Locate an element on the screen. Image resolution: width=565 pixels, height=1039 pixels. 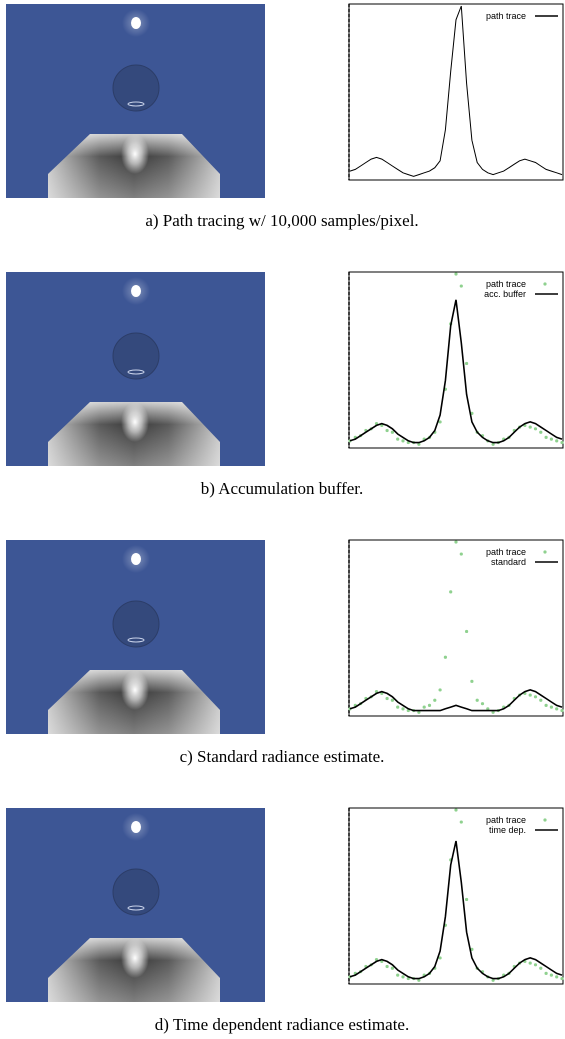
legend-label: standard is located at coordinates (508, 562).